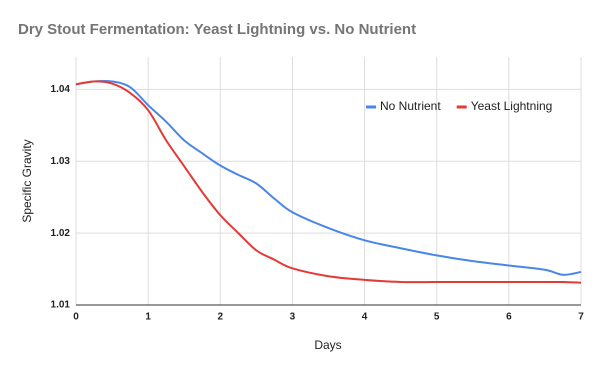  What do you see at coordinates (365, 317) in the screenshot?
I see `x-tick-label: 4` at bounding box center [365, 317].